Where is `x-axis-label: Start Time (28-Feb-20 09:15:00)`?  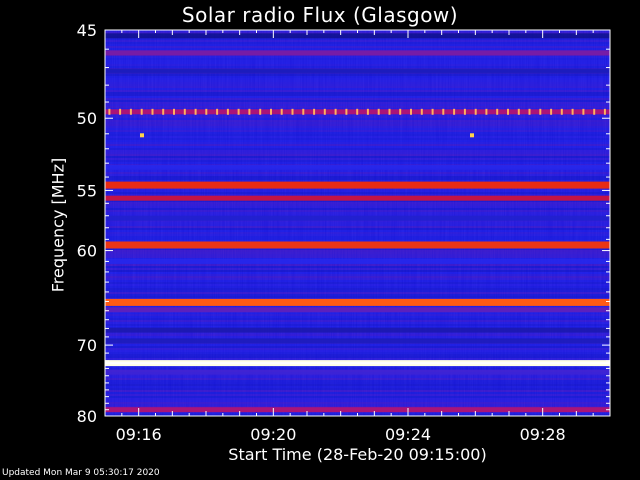
x-axis-label: Start Time (28-Feb-20 09:15:00) is located at coordinates (357, 454).